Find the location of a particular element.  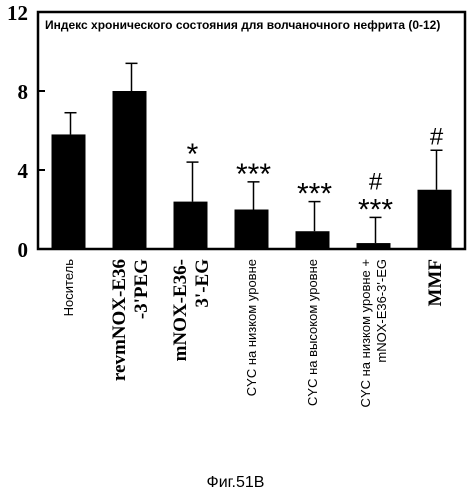

category-label: CYC на низком уровне is located at coordinates (251, 327).